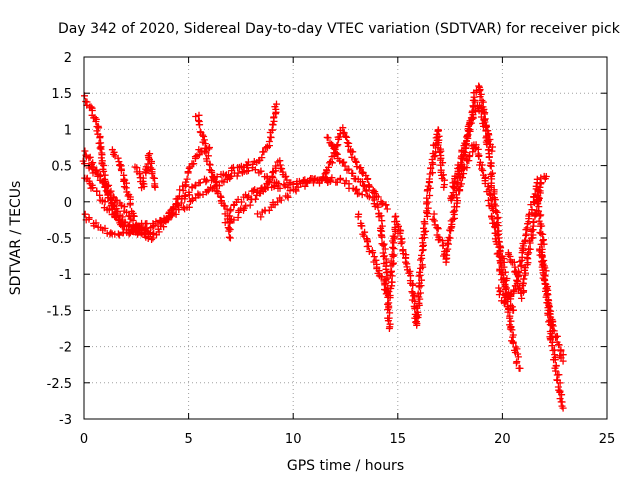 This screenshot has width=640, height=480. Describe the element at coordinates (502, 439) in the screenshot. I see `x-tick-label: 20` at that location.